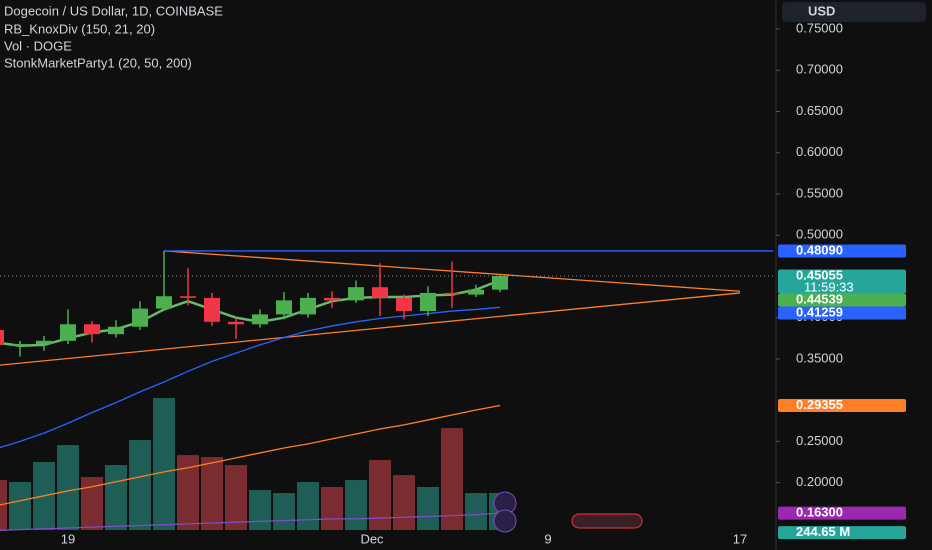  I want to click on y-tick-label: 0.65000, so click(819, 110).